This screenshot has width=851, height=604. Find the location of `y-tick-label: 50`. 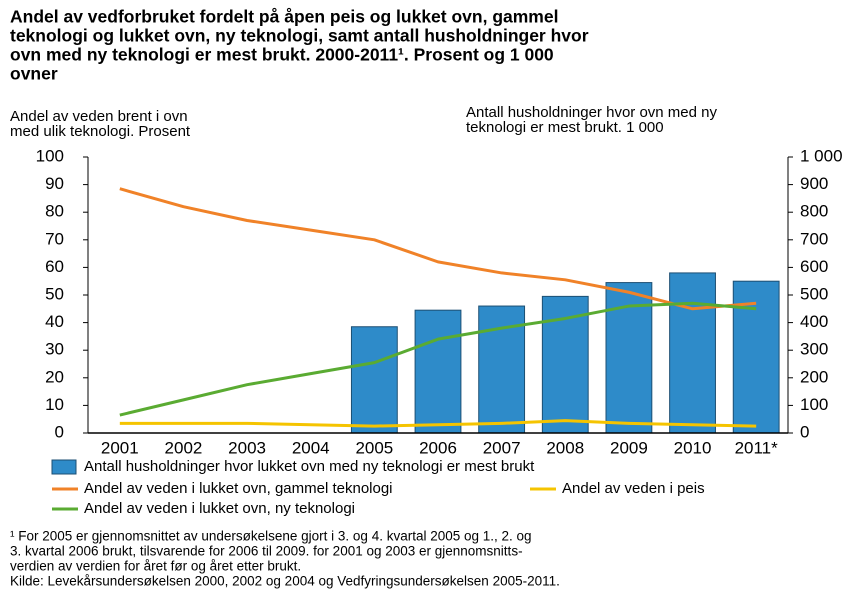

y-tick-label: 50 is located at coordinates (54, 293).